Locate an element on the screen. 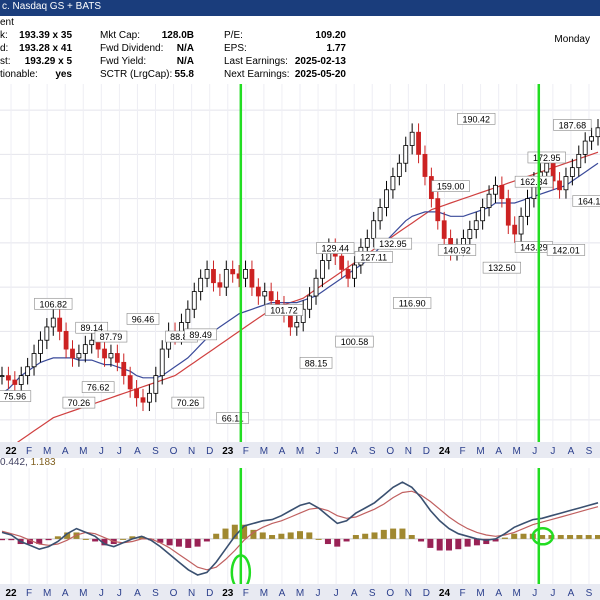  quote-label: Fwd Dividend: is located at coordinates (132, 48).